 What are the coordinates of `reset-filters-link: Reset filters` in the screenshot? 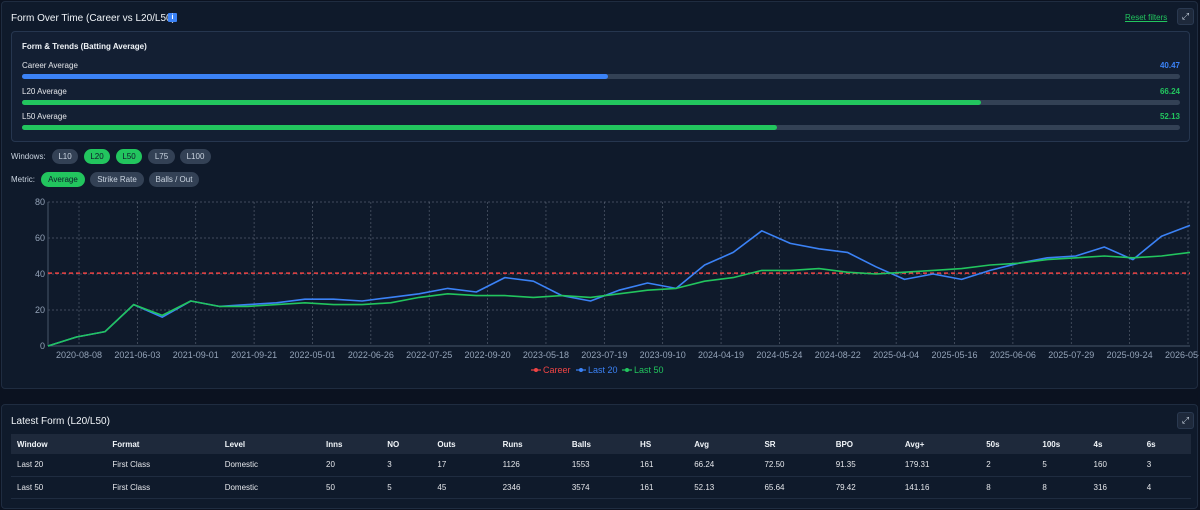 It's located at (1146, 17).